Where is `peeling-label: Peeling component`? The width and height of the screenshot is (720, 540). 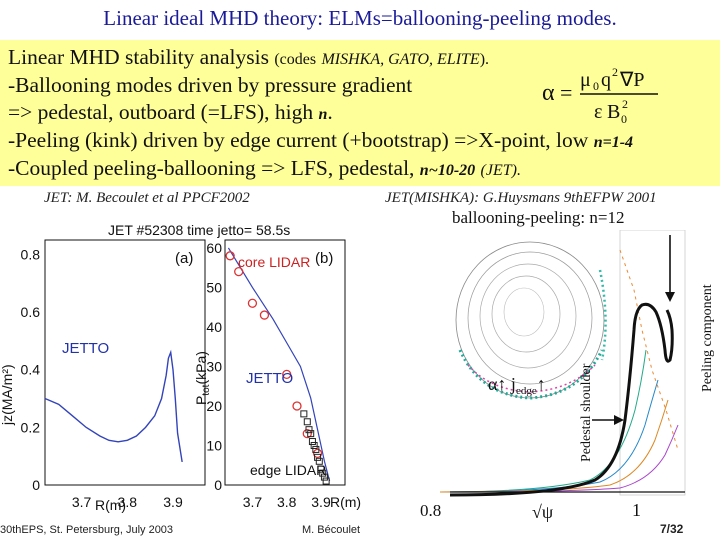 peeling-label: Peeling component is located at coordinates (707, 338).